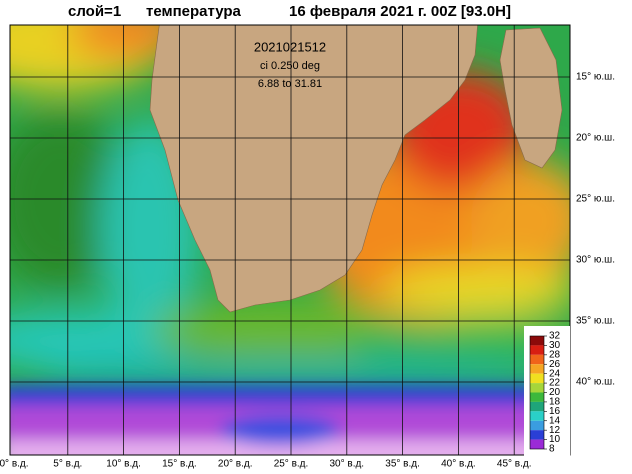 The height and width of the screenshot is (474, 632). What do you see at coordinates (595, 138) in the screenshot?
I see `lat-label: 20° ю.ш.` at bounding box center [595, 138].